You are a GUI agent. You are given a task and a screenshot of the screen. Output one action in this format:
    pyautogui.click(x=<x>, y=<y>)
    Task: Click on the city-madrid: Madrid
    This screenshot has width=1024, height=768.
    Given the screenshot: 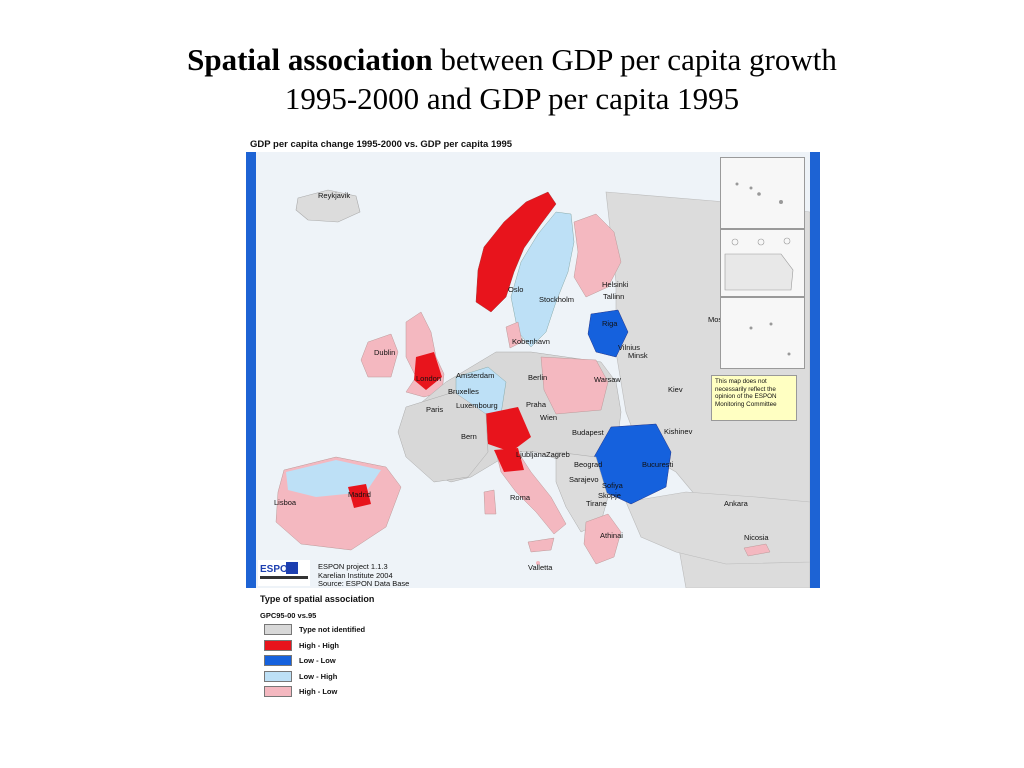 What is the action you would take?
    pyautogui.click(x=359, y=494)
    